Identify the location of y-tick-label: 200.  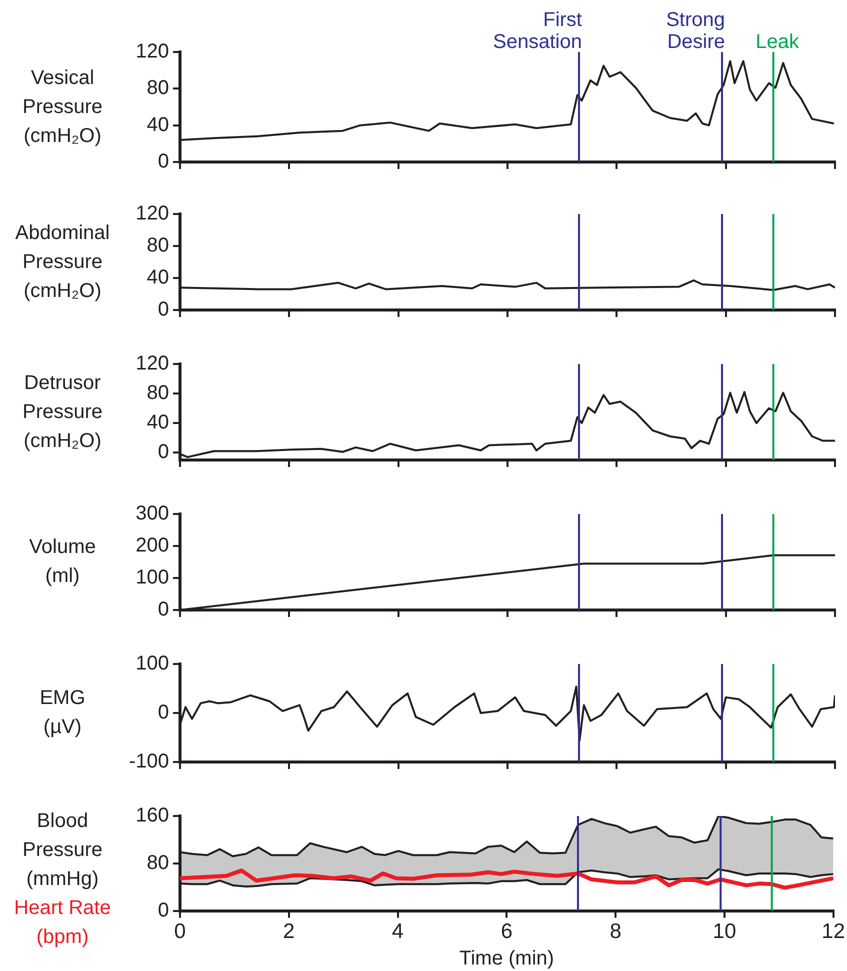
(152, 545).